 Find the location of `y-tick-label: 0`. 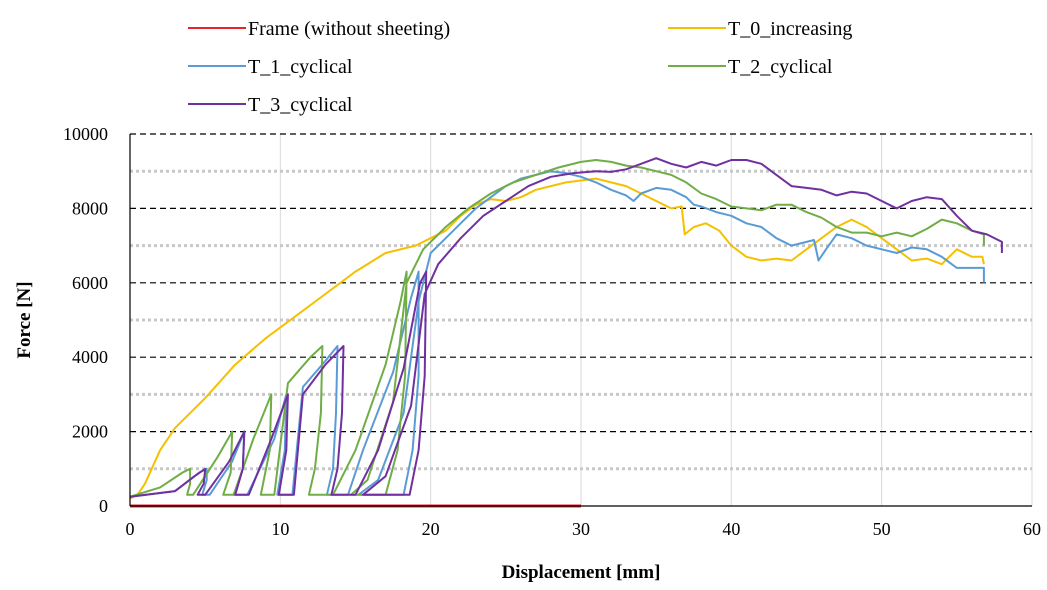

y-tick-label: 0 is located at coordinates (103, 506).